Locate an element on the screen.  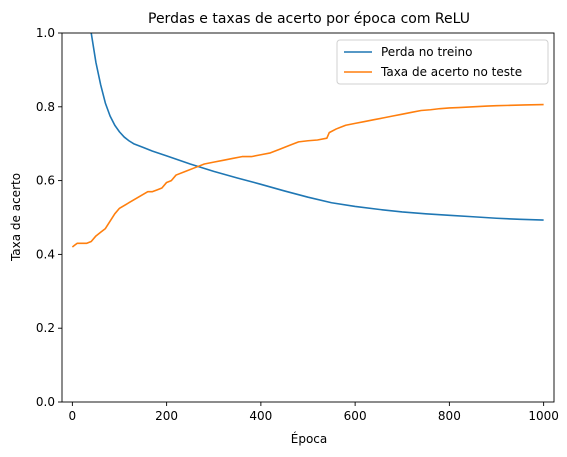
x-tick-label: 0 is located at coordinates (73, 416).